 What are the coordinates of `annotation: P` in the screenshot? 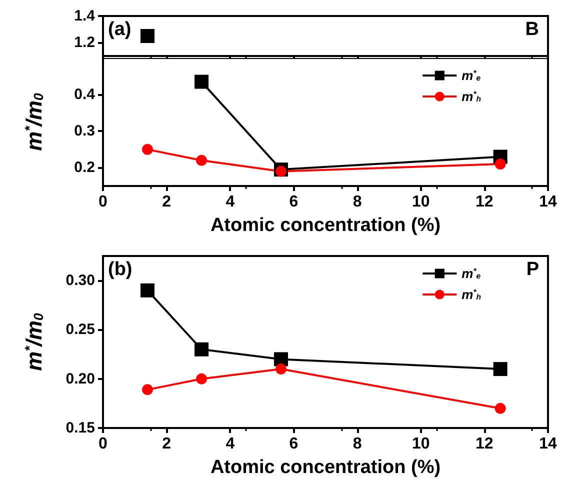 It's located at (533, 269).